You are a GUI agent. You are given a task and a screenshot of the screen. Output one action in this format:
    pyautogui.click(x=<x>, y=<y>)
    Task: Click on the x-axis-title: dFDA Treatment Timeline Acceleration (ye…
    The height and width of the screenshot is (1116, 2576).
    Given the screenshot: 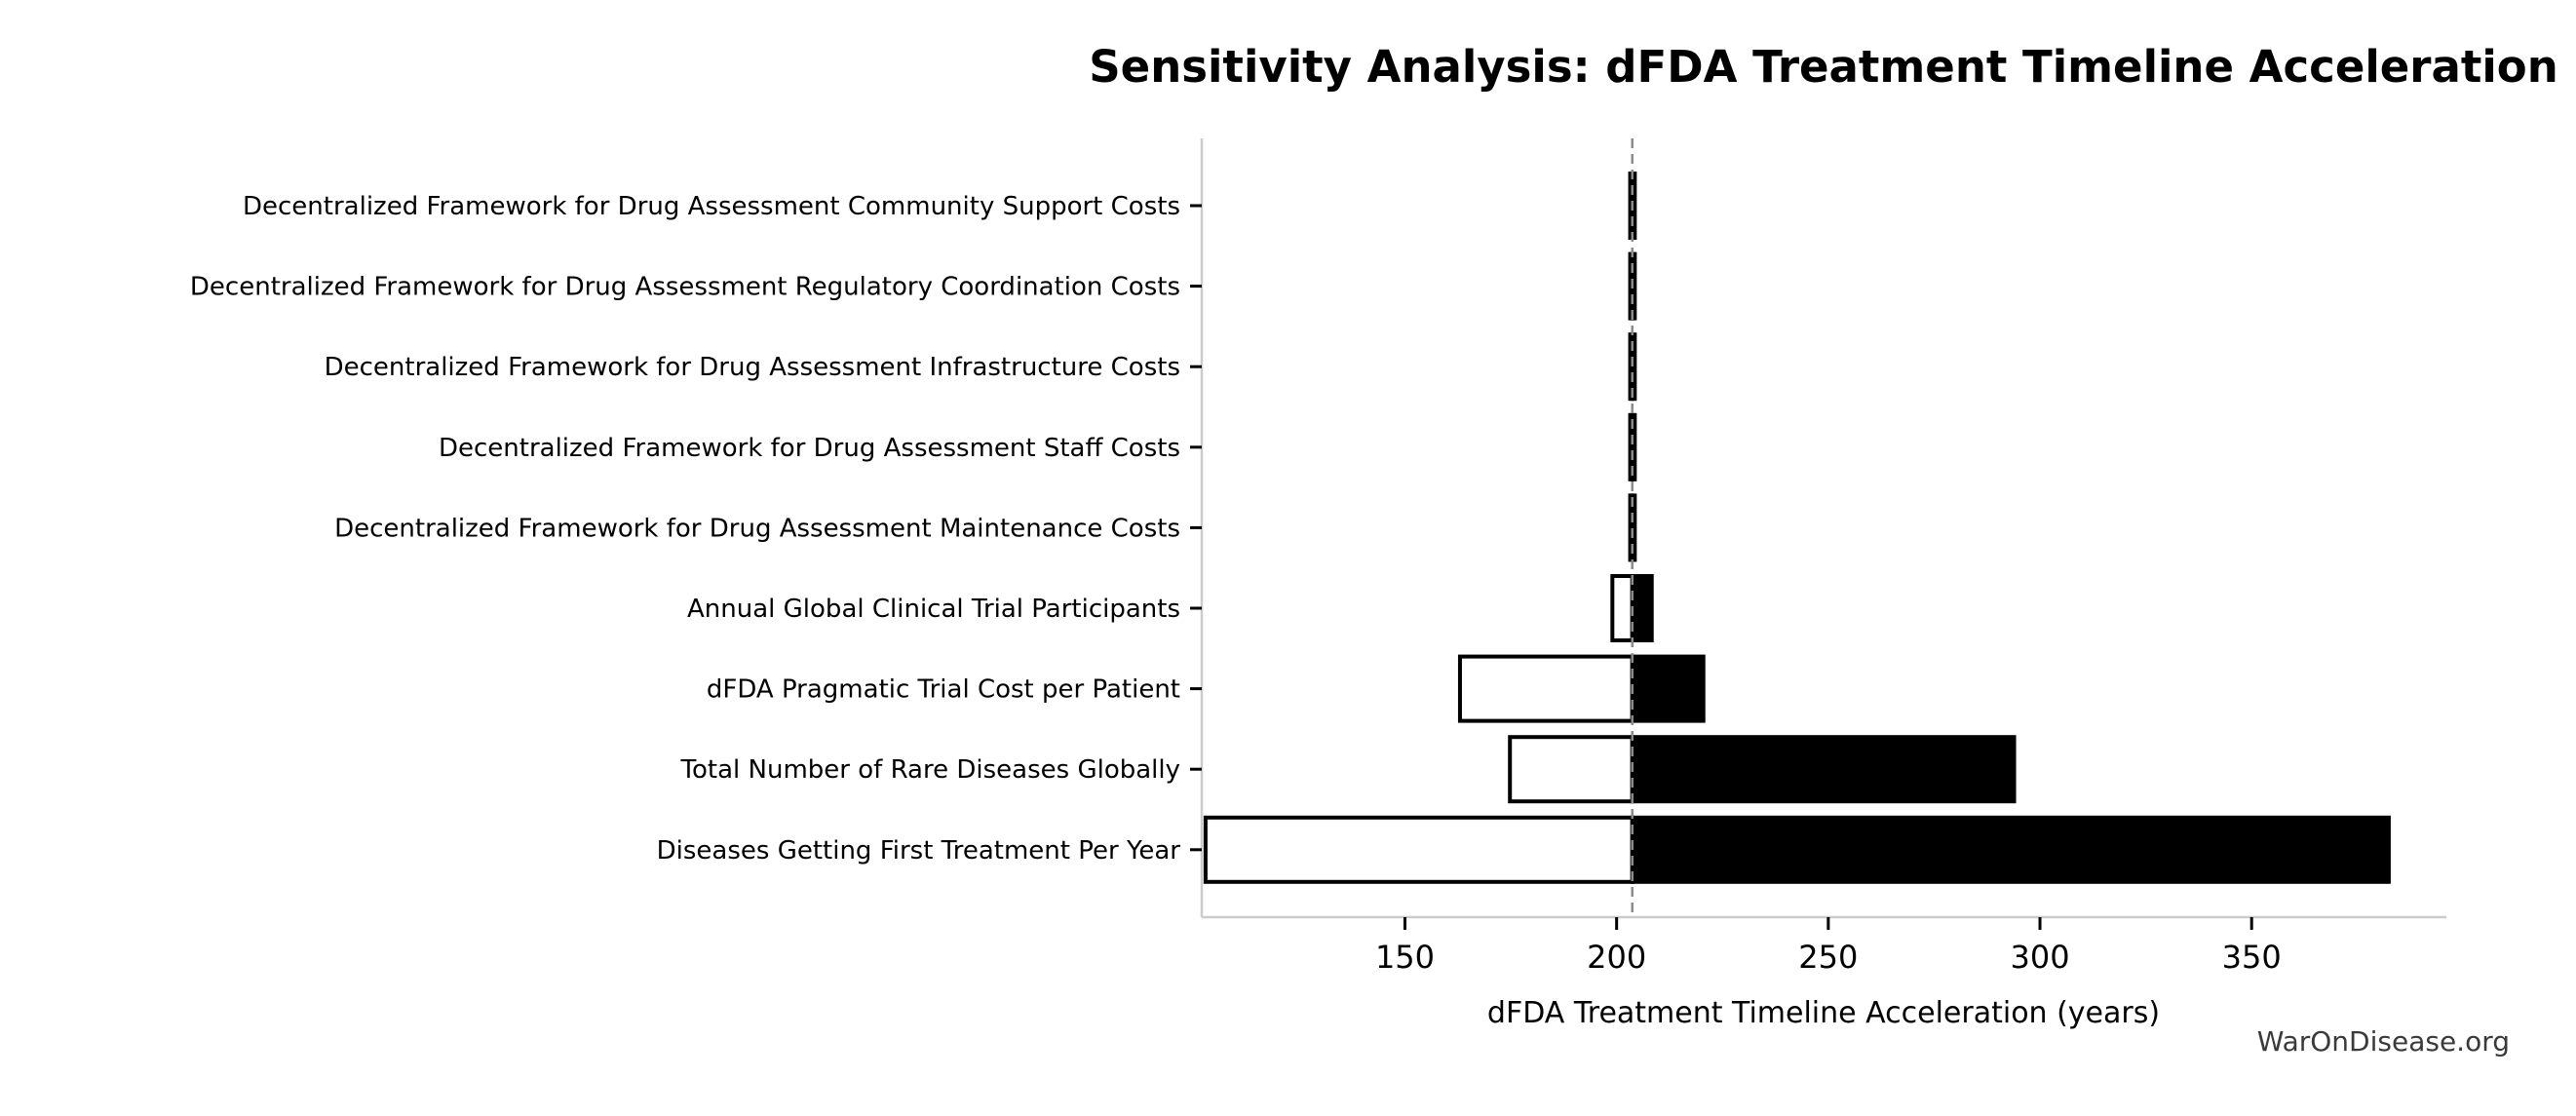 What is the action you would take?
    pyautogui.click(x=1823, y=1013)
    